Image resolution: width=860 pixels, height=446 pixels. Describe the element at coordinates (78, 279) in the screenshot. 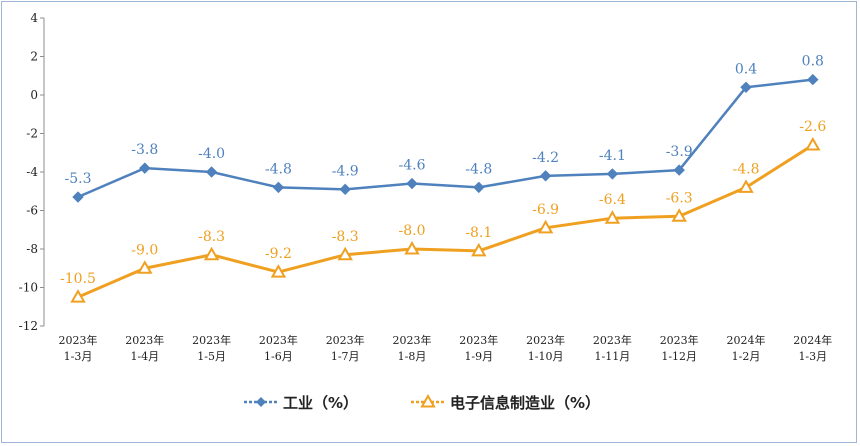

I see `data-label: -10.5` at that location.